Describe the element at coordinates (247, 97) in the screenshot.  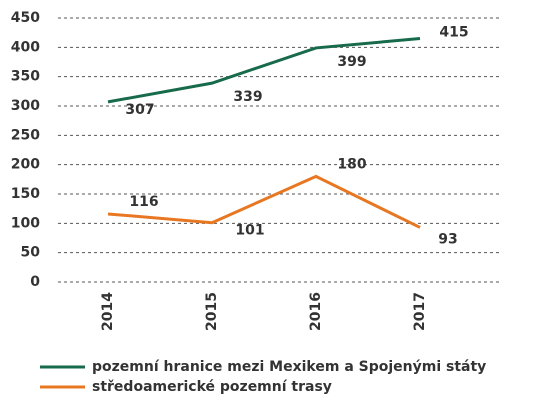
I see `data-label: 339` at that location.